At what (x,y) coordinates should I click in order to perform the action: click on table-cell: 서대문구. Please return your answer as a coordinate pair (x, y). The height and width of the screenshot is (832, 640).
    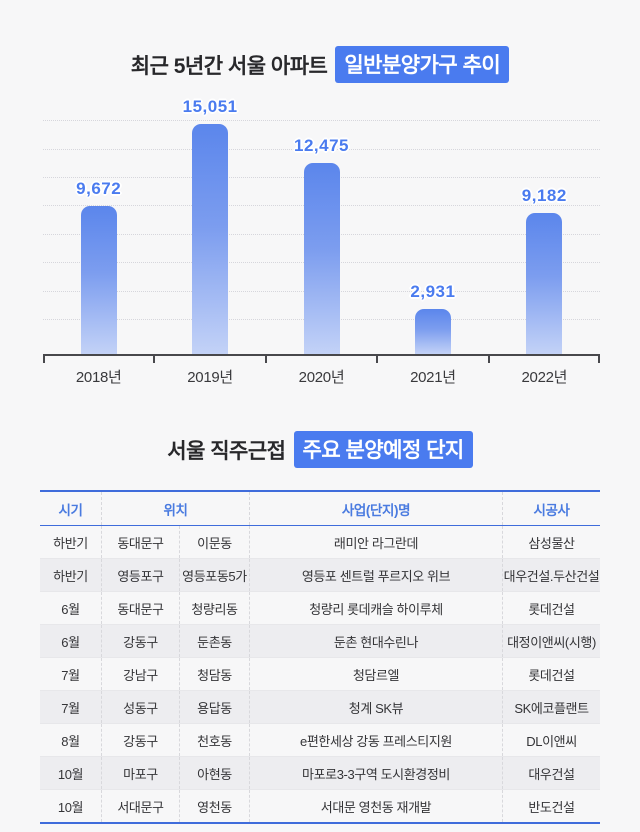
    Looking at the image, I should click on (141, 806).